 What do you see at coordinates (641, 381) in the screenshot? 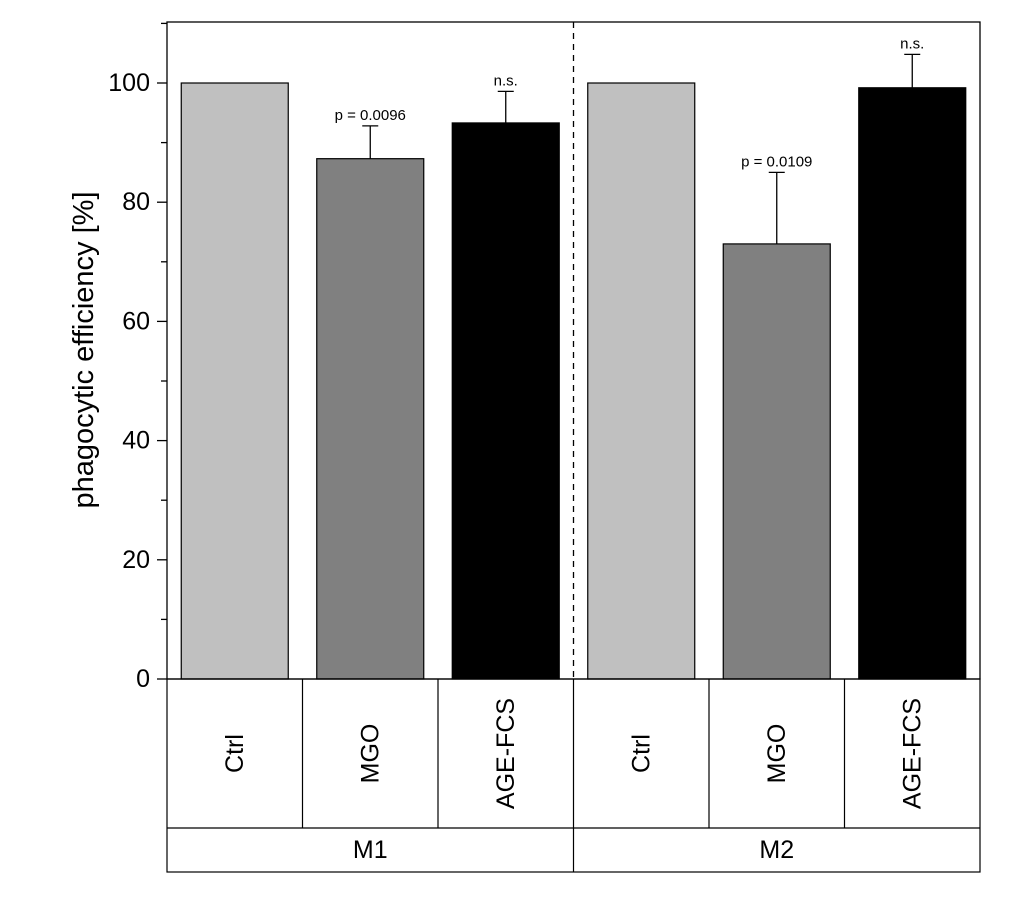
I see `bar-m2-ctrl` at bounding box center [641, 381].